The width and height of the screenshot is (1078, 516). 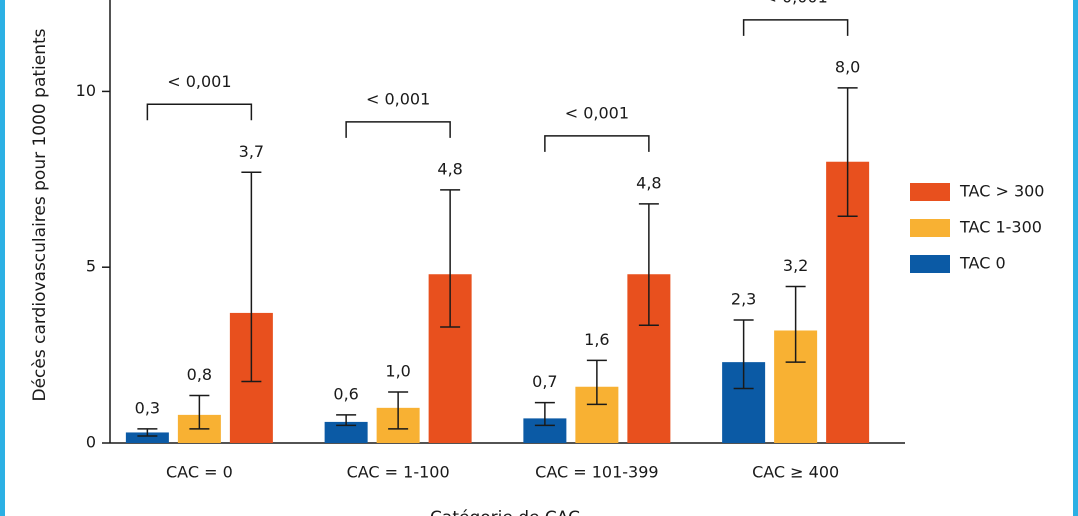 What do you see at coordinates (397, 371) in the screenshot?
I see `value-label: 1,0` at bounding box center [397, 371].